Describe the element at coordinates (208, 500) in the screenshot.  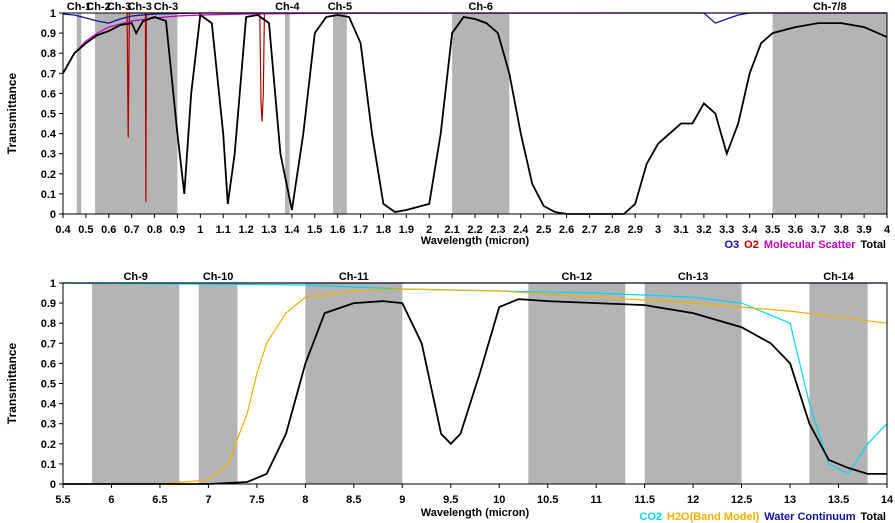
I see `x-tick-label: 7` at that location.